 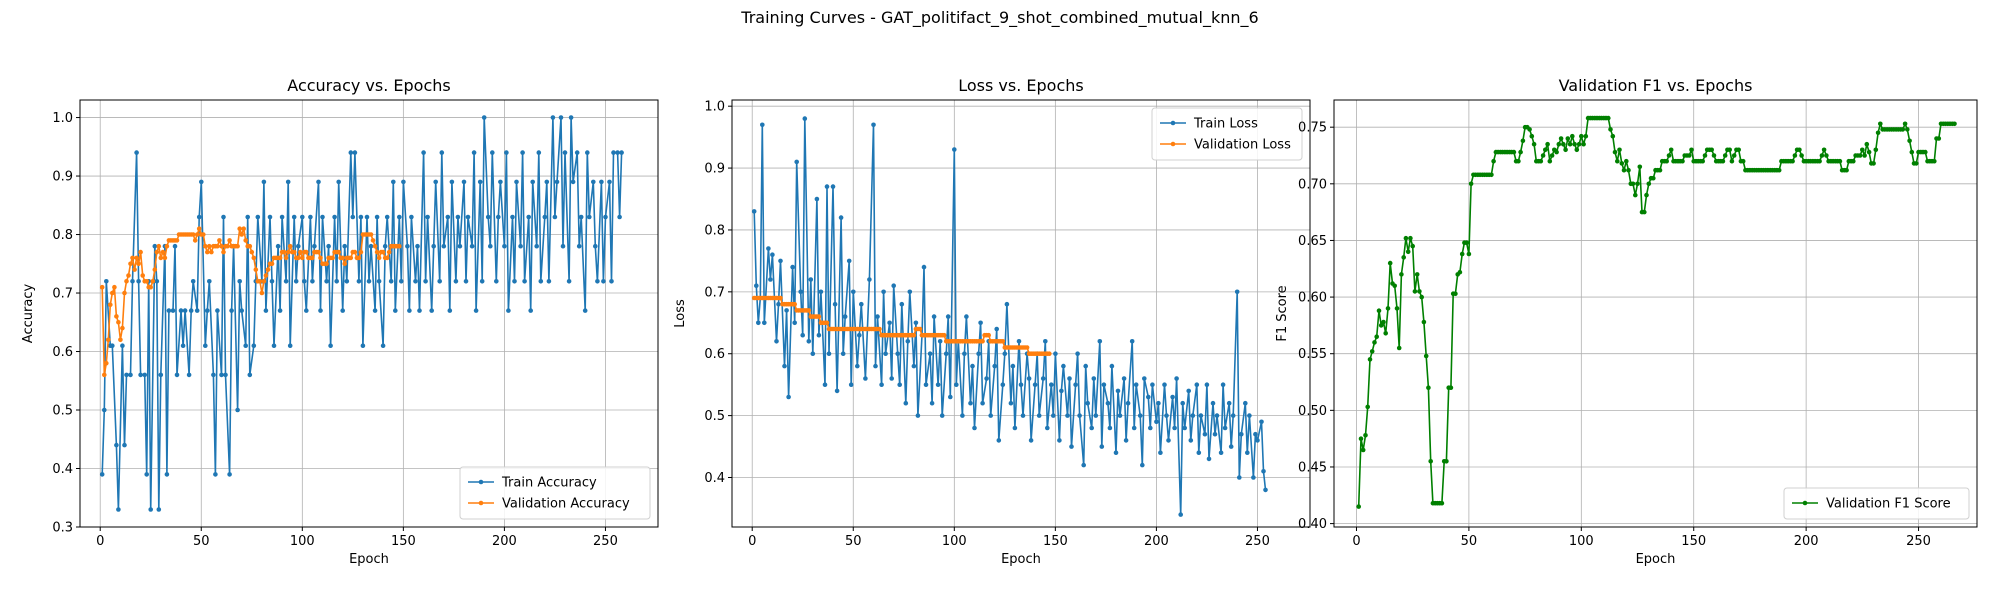 I want to click on y-tick-label: 0.5, so click(x=62, y=411).